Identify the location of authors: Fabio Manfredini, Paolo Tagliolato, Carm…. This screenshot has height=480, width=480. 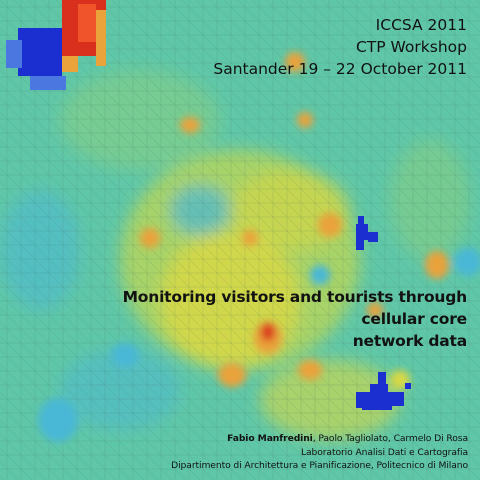
(303, 439).